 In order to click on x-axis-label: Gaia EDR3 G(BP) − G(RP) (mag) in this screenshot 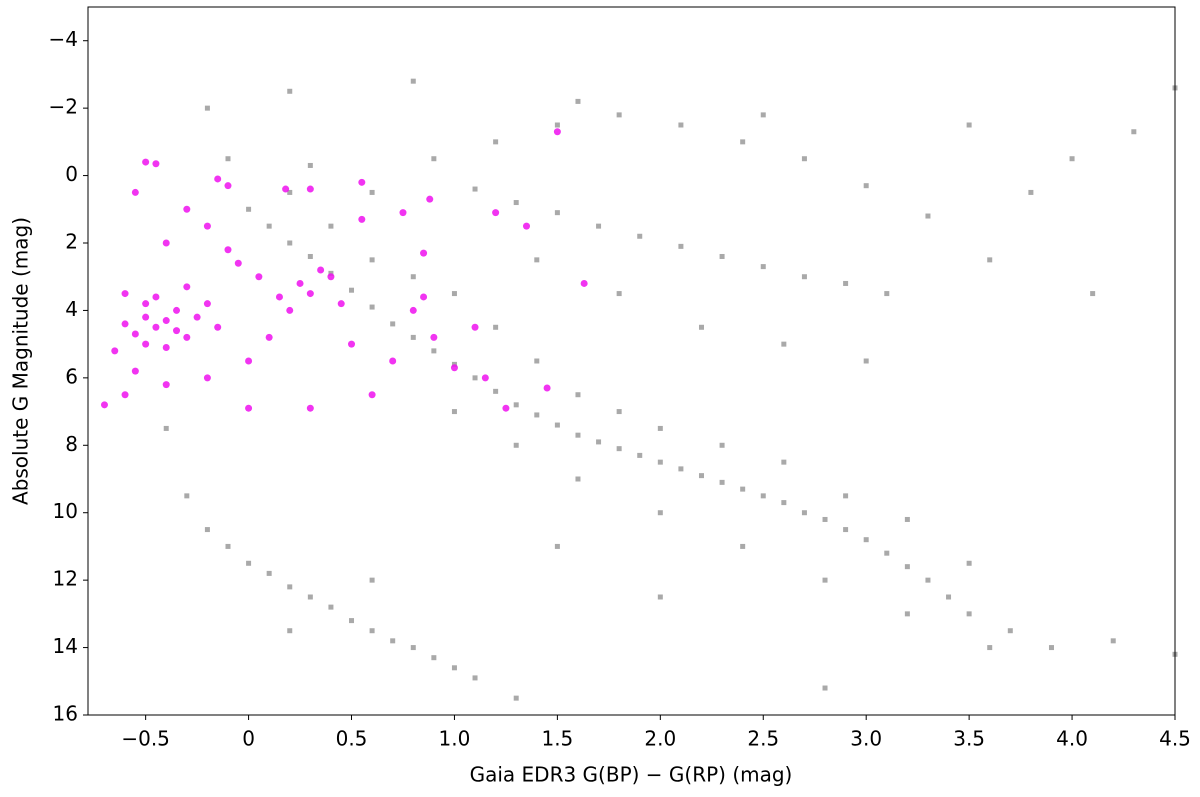, I will do `click(631, 775)`.